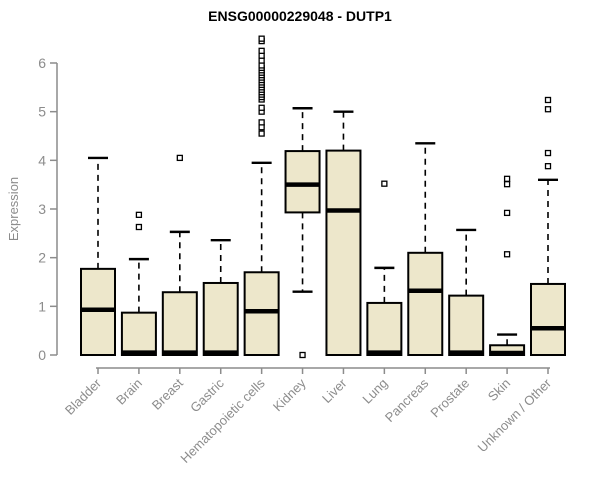  What do you see at coordinates (167, 393) in the screenshot?
I see `x-axis-category-label: Breast` at bounding box center [167, 393].